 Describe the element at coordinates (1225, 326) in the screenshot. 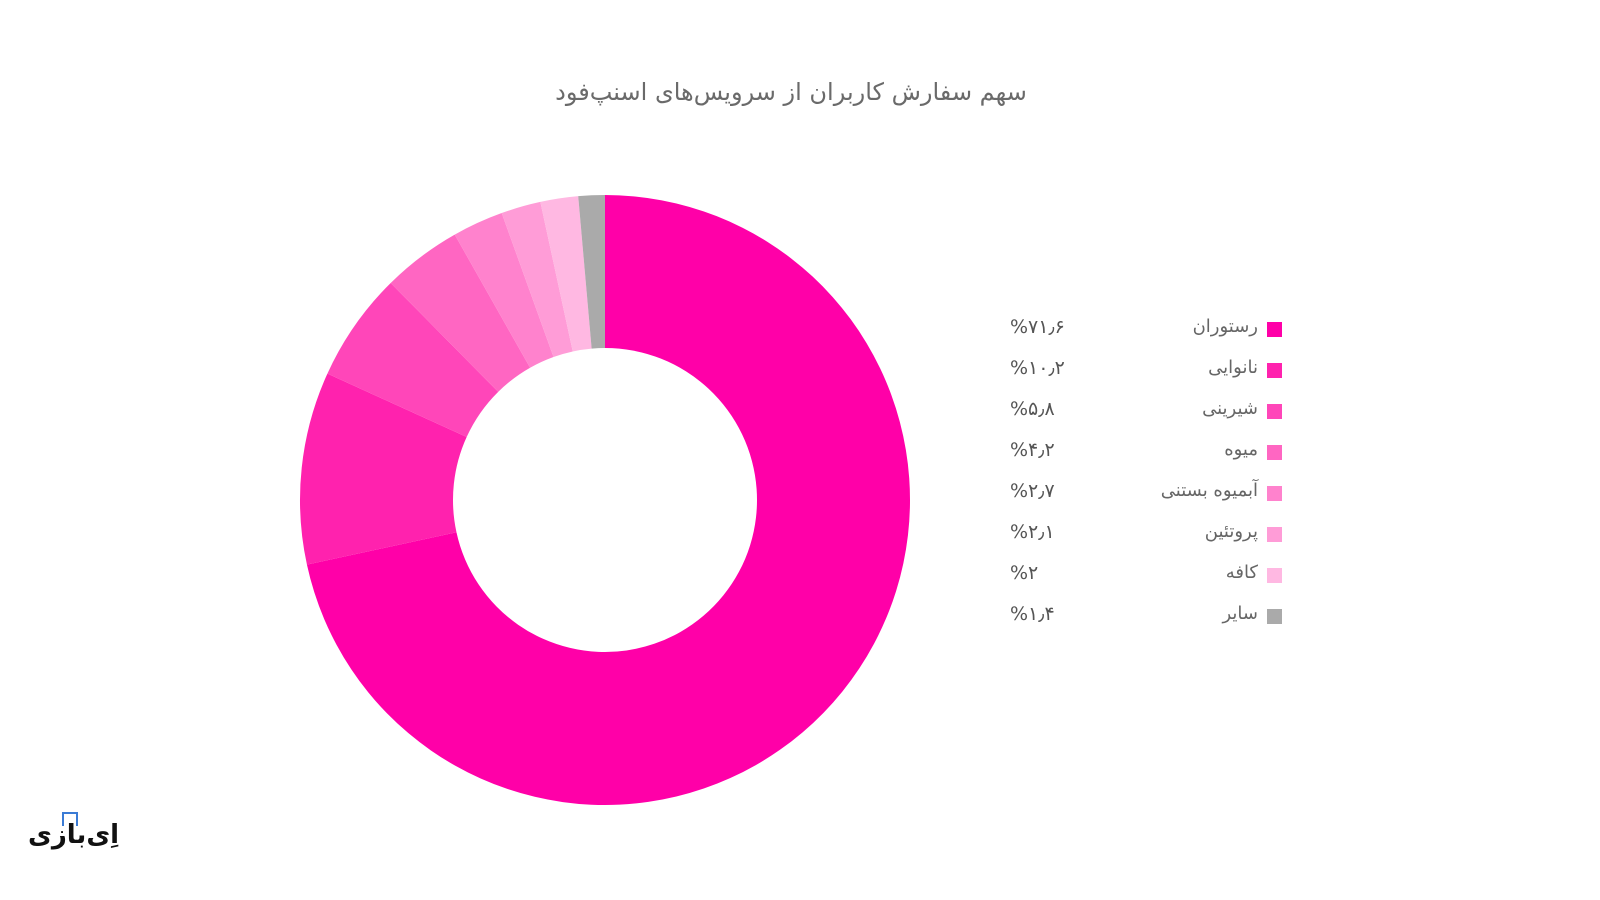

I see `legend-label: رستوران` at that location.